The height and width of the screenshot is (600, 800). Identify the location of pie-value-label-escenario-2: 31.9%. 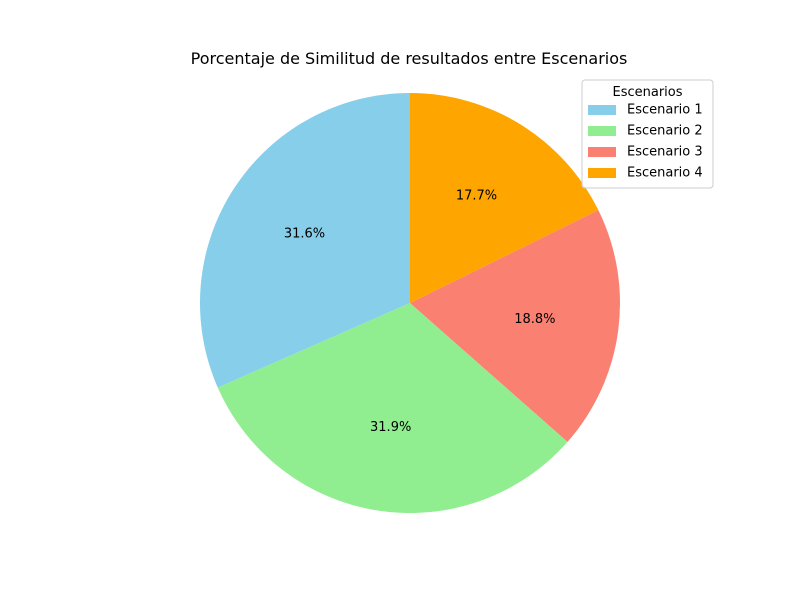
(390, 427).